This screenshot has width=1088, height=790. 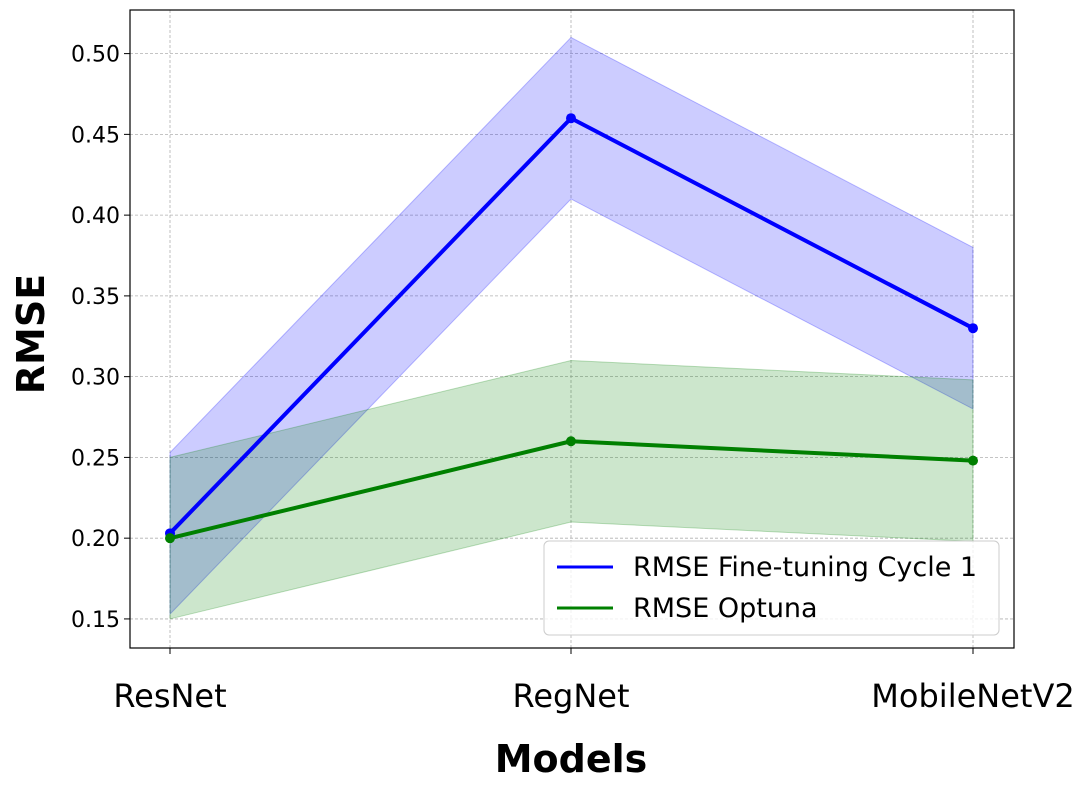 I want to click on y-axis: 0.15 0.20 0.25 0.30 0.35 0.40 0.45 0.50, so click(x=100, y=338).